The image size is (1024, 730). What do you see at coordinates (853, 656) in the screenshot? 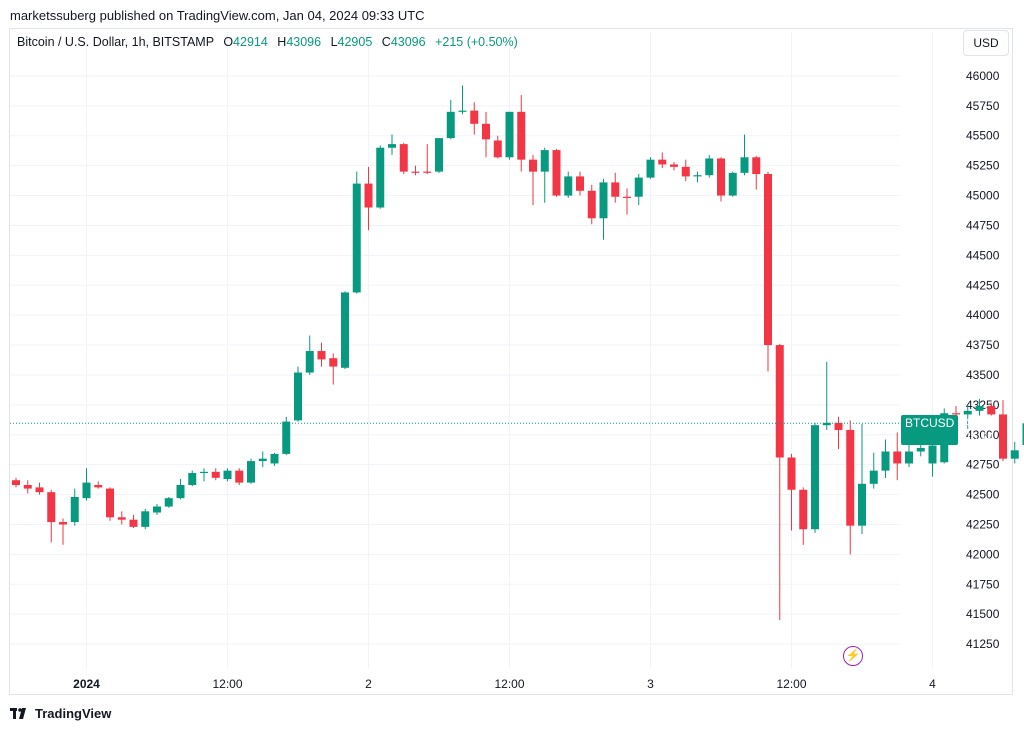
I see `lightning-bolt-icon: ⚡` at bounding box center [853, 656].